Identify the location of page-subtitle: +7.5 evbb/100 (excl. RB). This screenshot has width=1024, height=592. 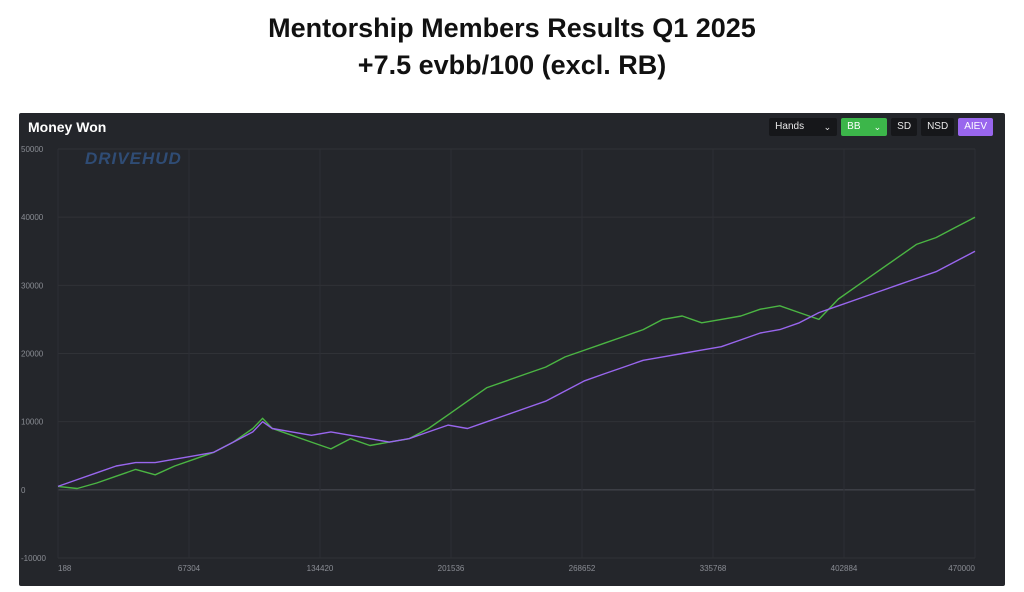
(512, 65).